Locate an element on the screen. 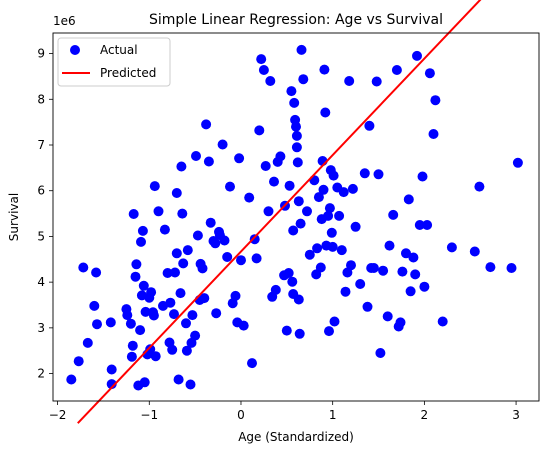 The height and width of the screenshot is (455, 554). legend: Actual Predicted is located at coordinates (114, 62).